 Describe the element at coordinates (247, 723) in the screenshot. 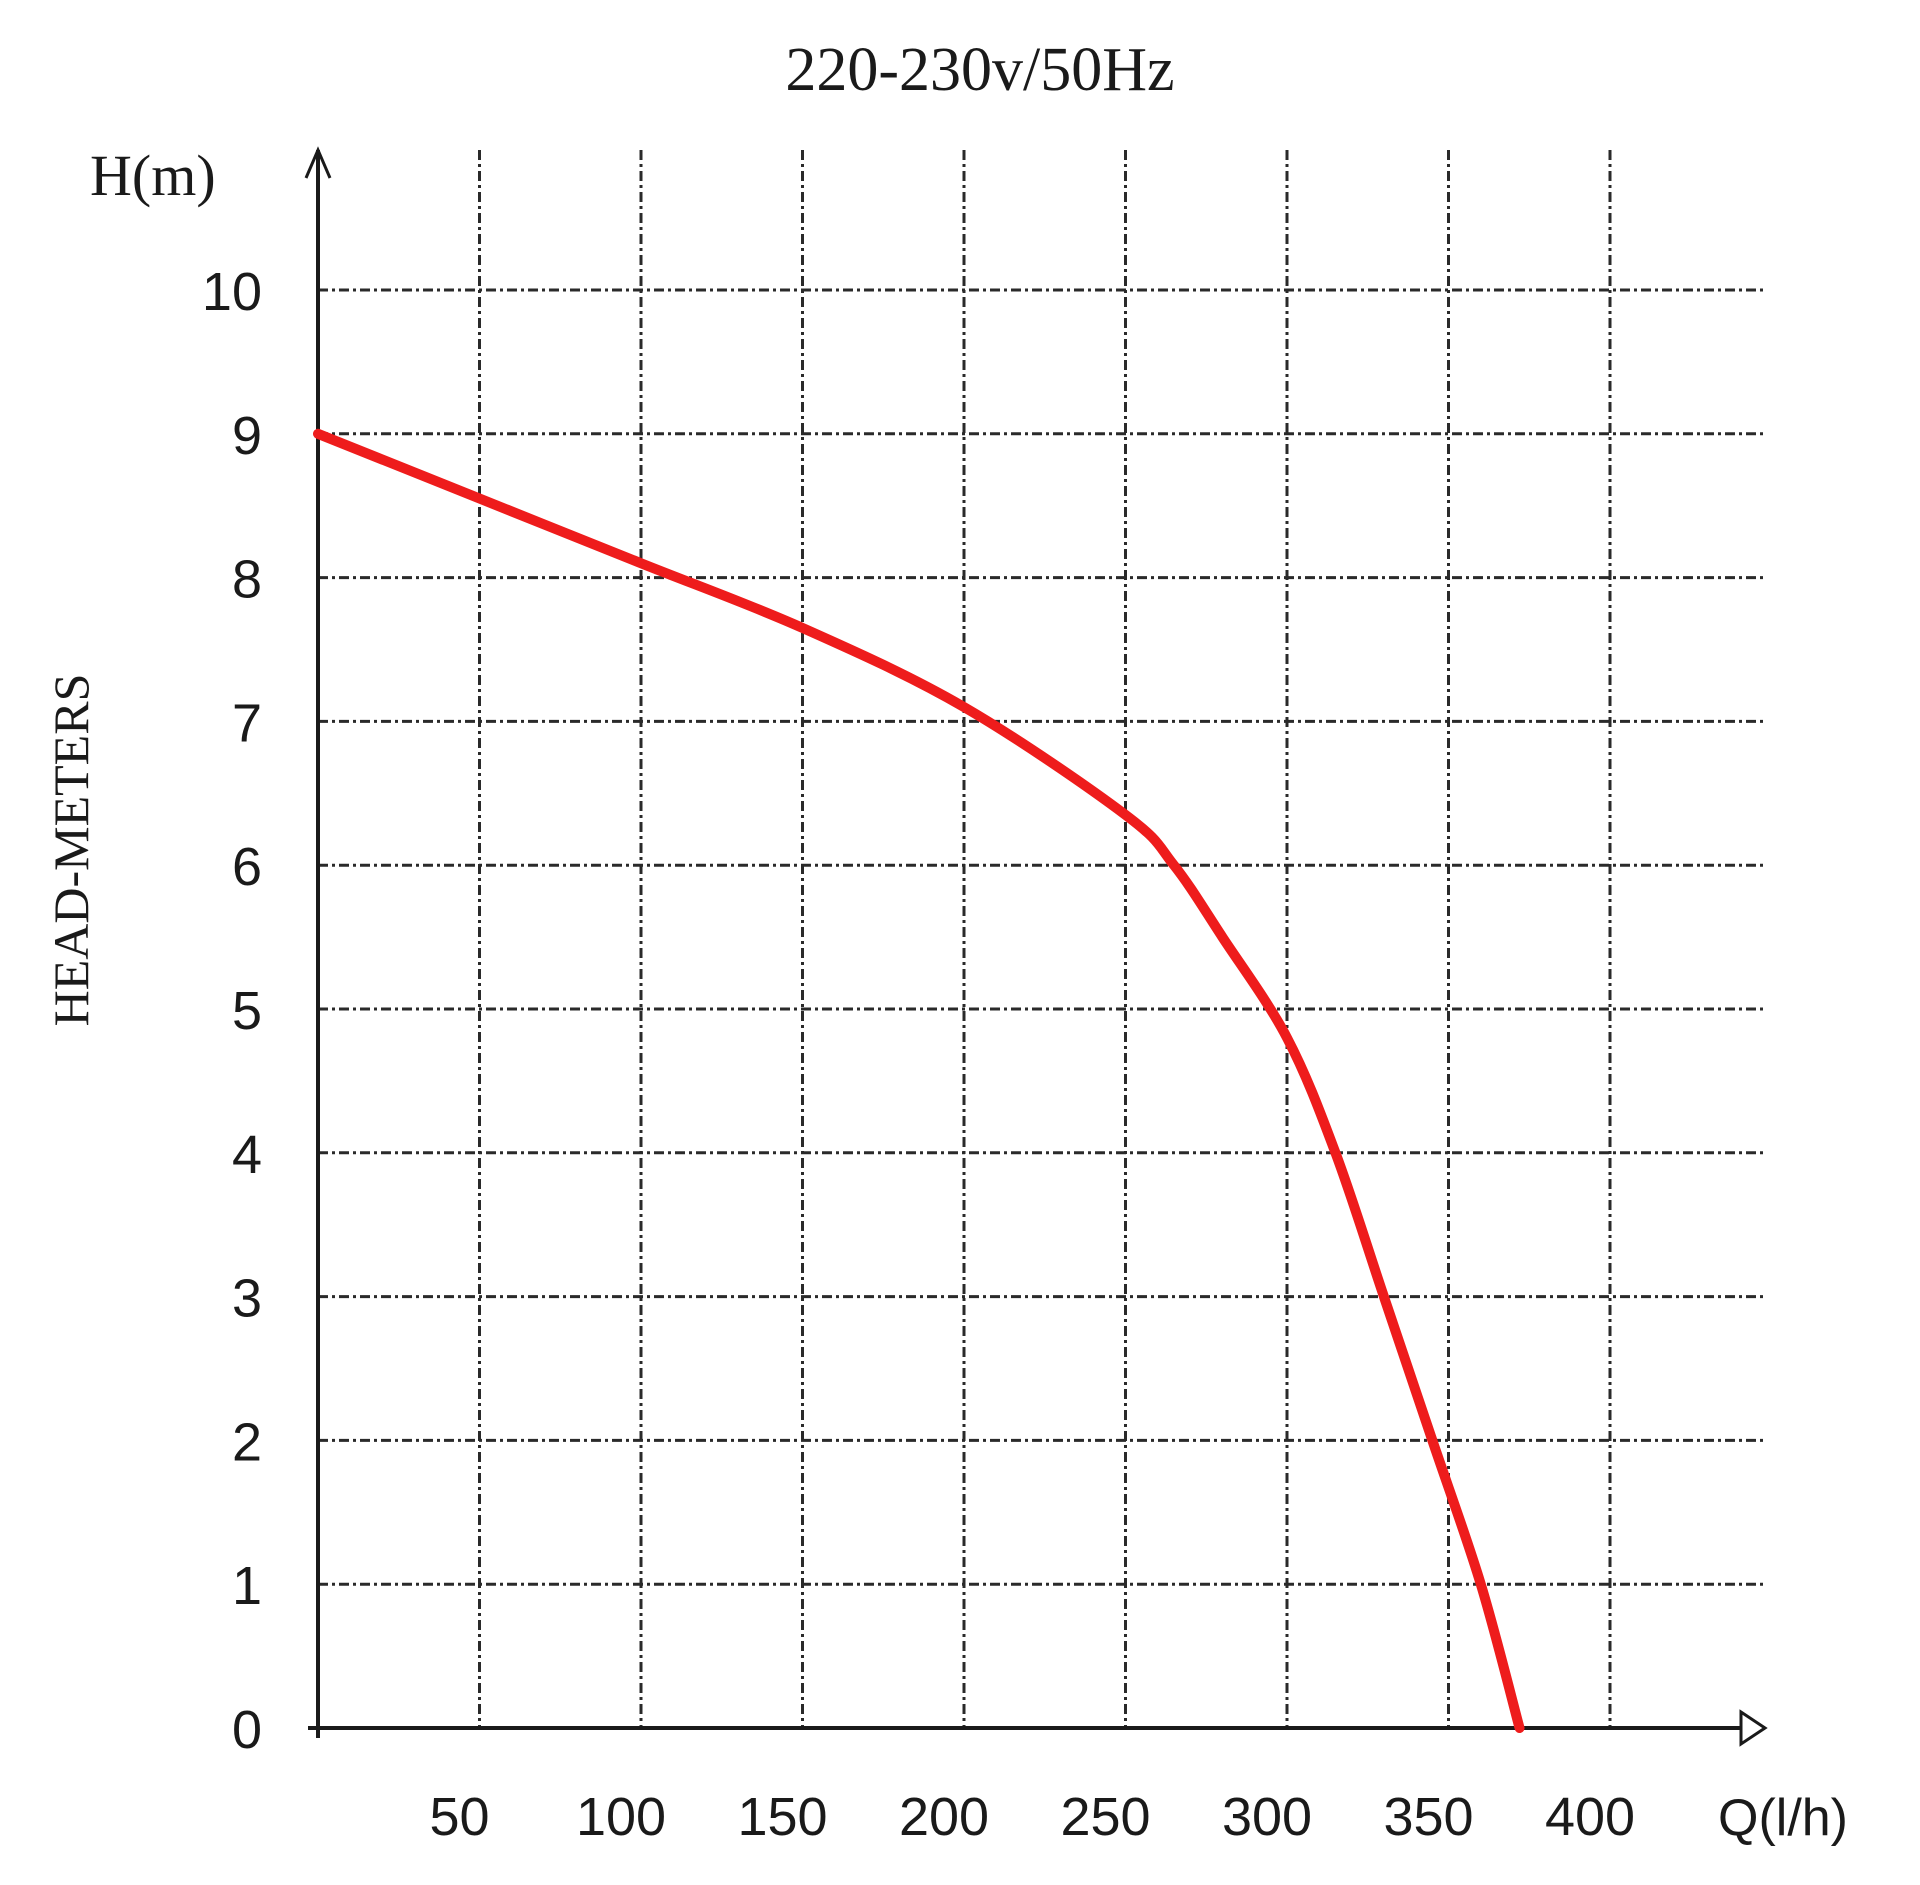

I see `y-tick-label: 7` at that location.